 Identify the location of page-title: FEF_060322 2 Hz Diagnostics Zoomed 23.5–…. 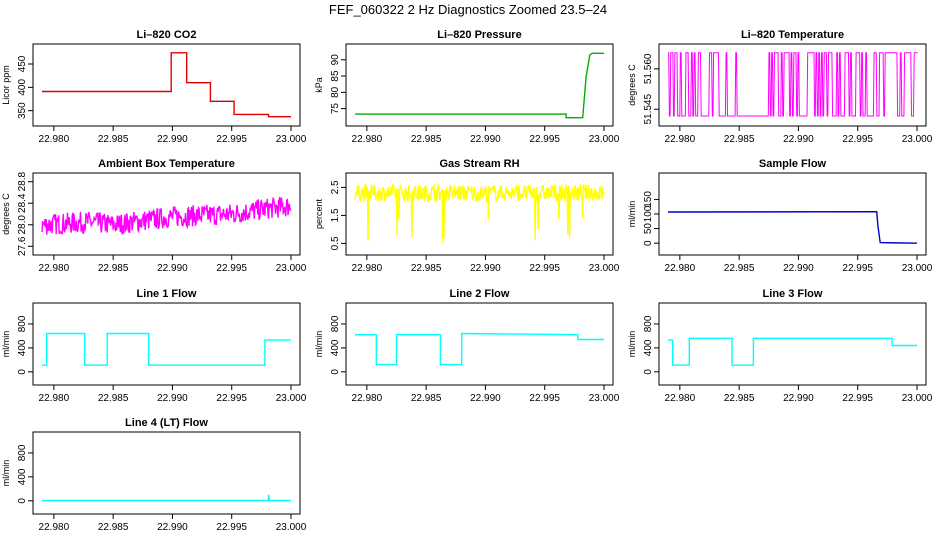
(468, 9).